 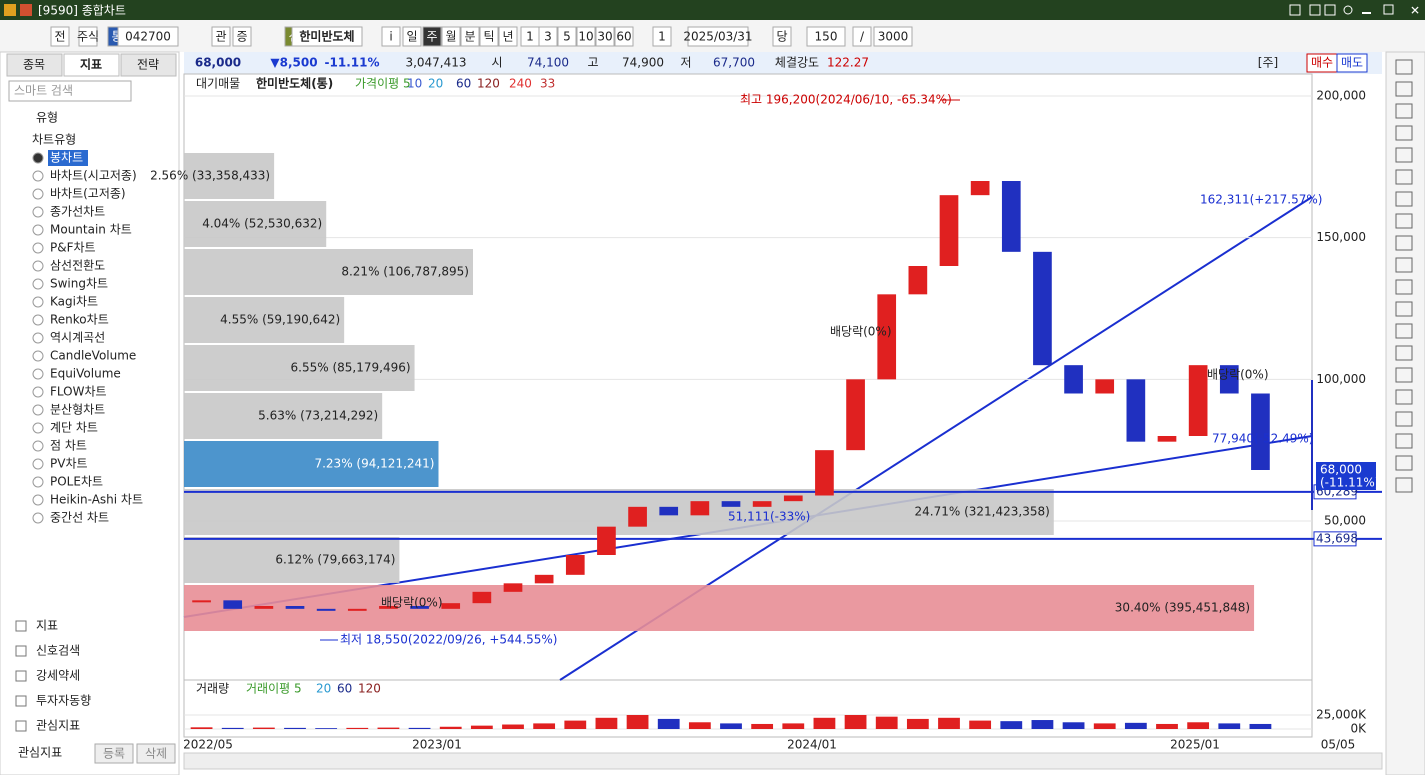 What do you see at coordinates (604, 37) in the screenshot?
I see `toolbar-label: 30` at bounding box center [604, 37].